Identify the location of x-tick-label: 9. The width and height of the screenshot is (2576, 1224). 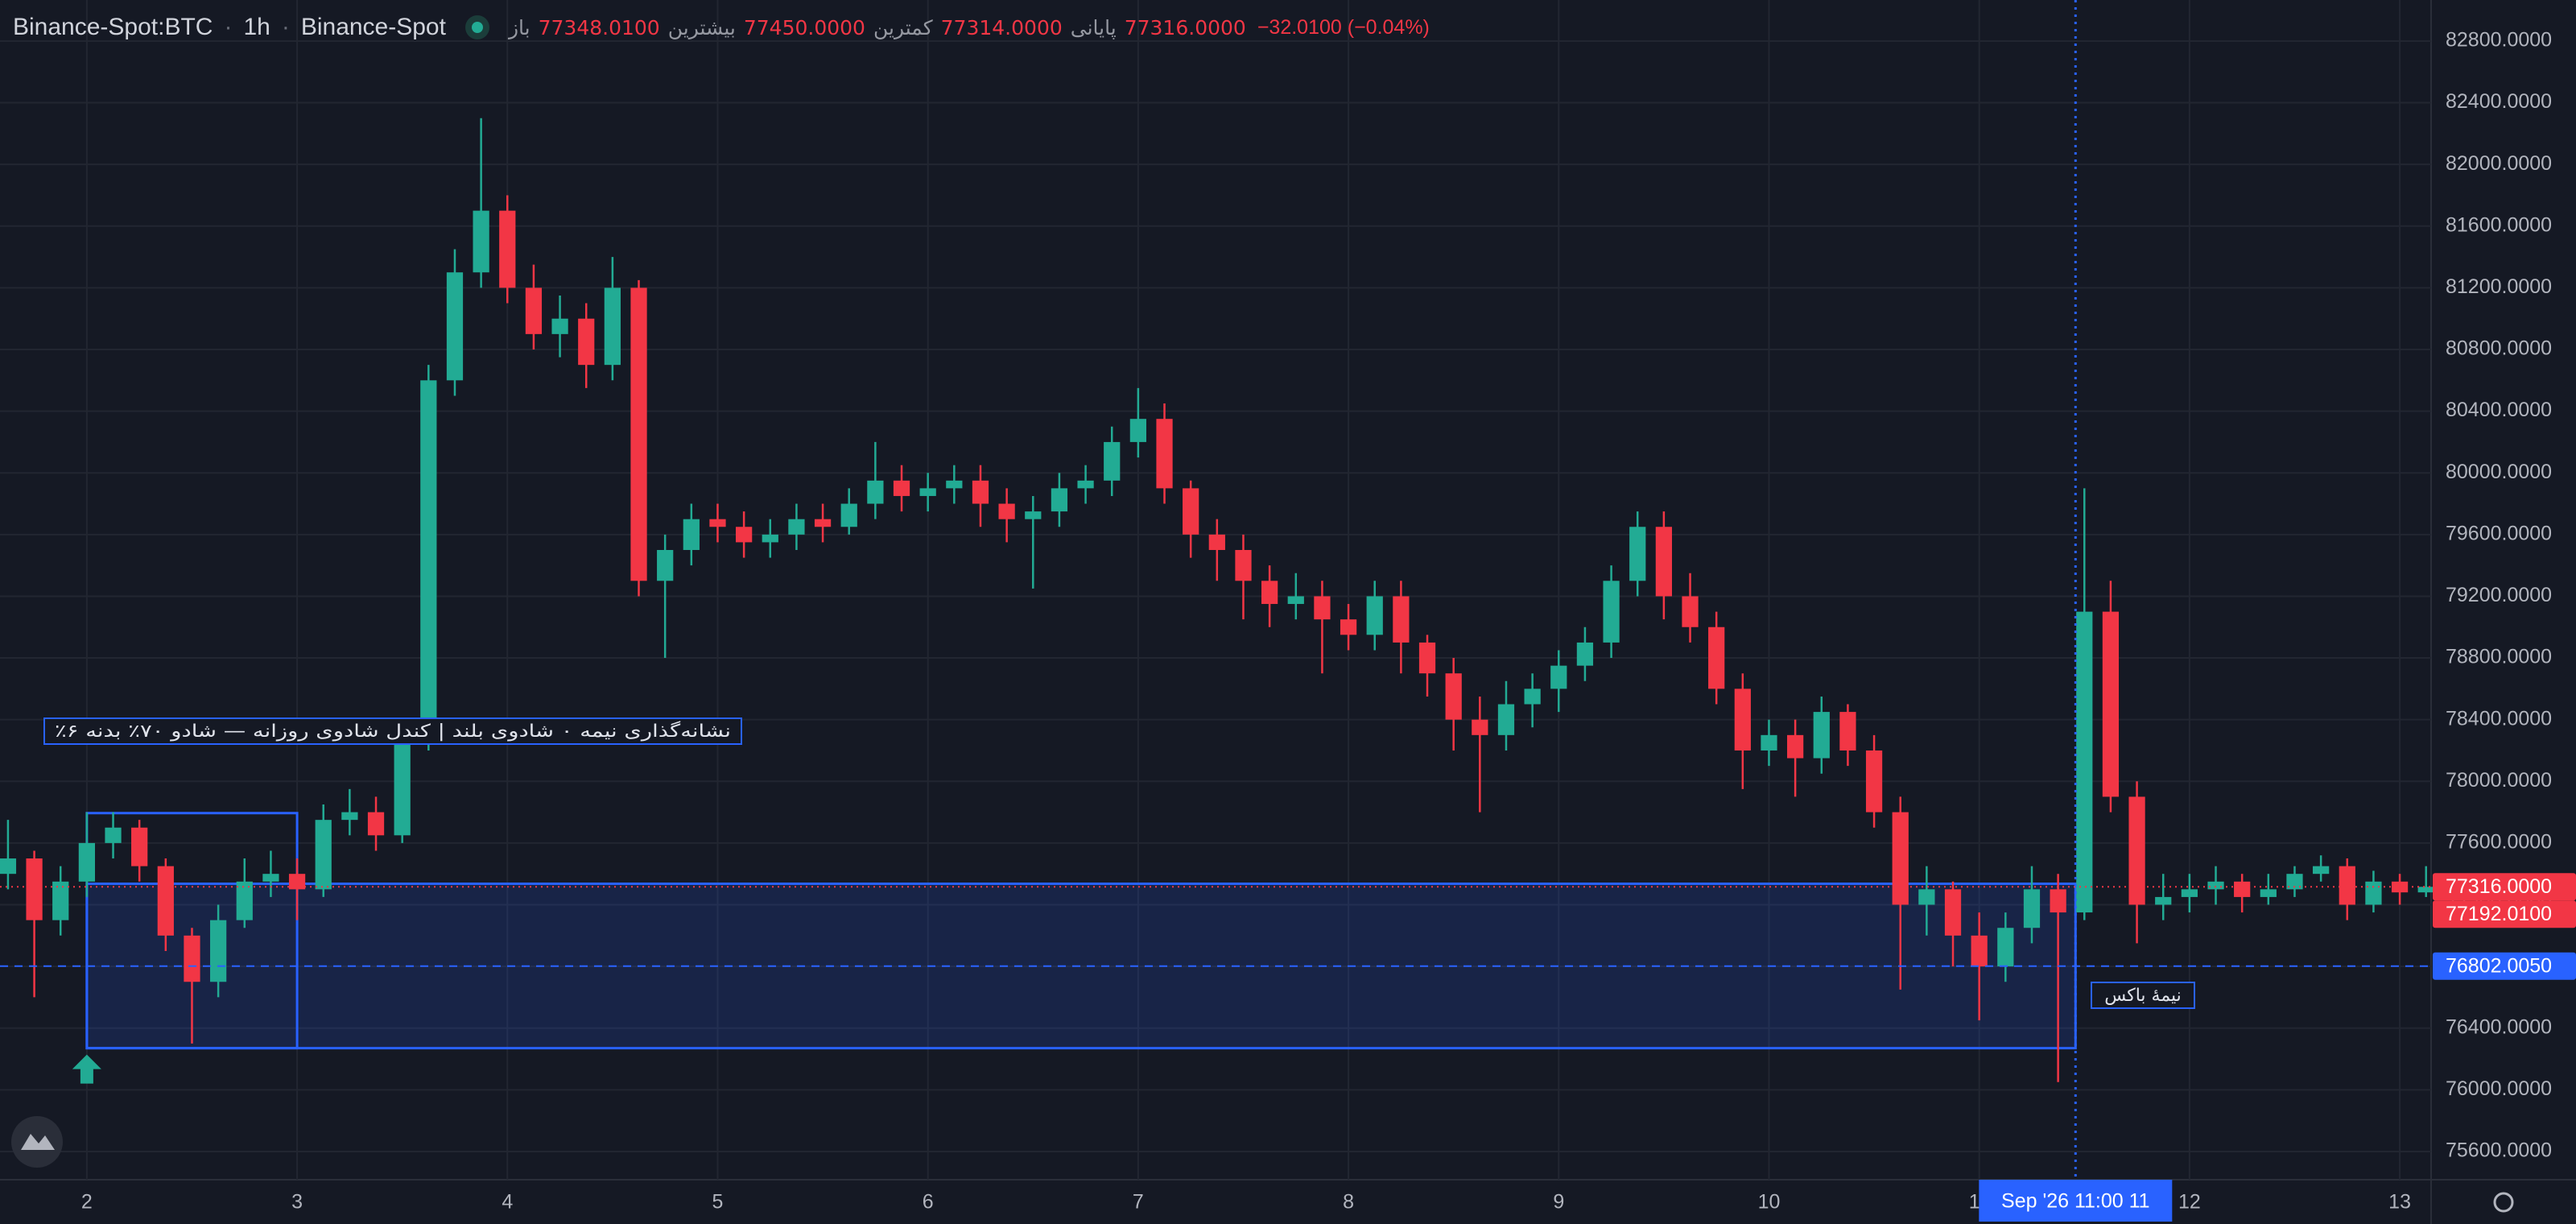
(1558, 1202).